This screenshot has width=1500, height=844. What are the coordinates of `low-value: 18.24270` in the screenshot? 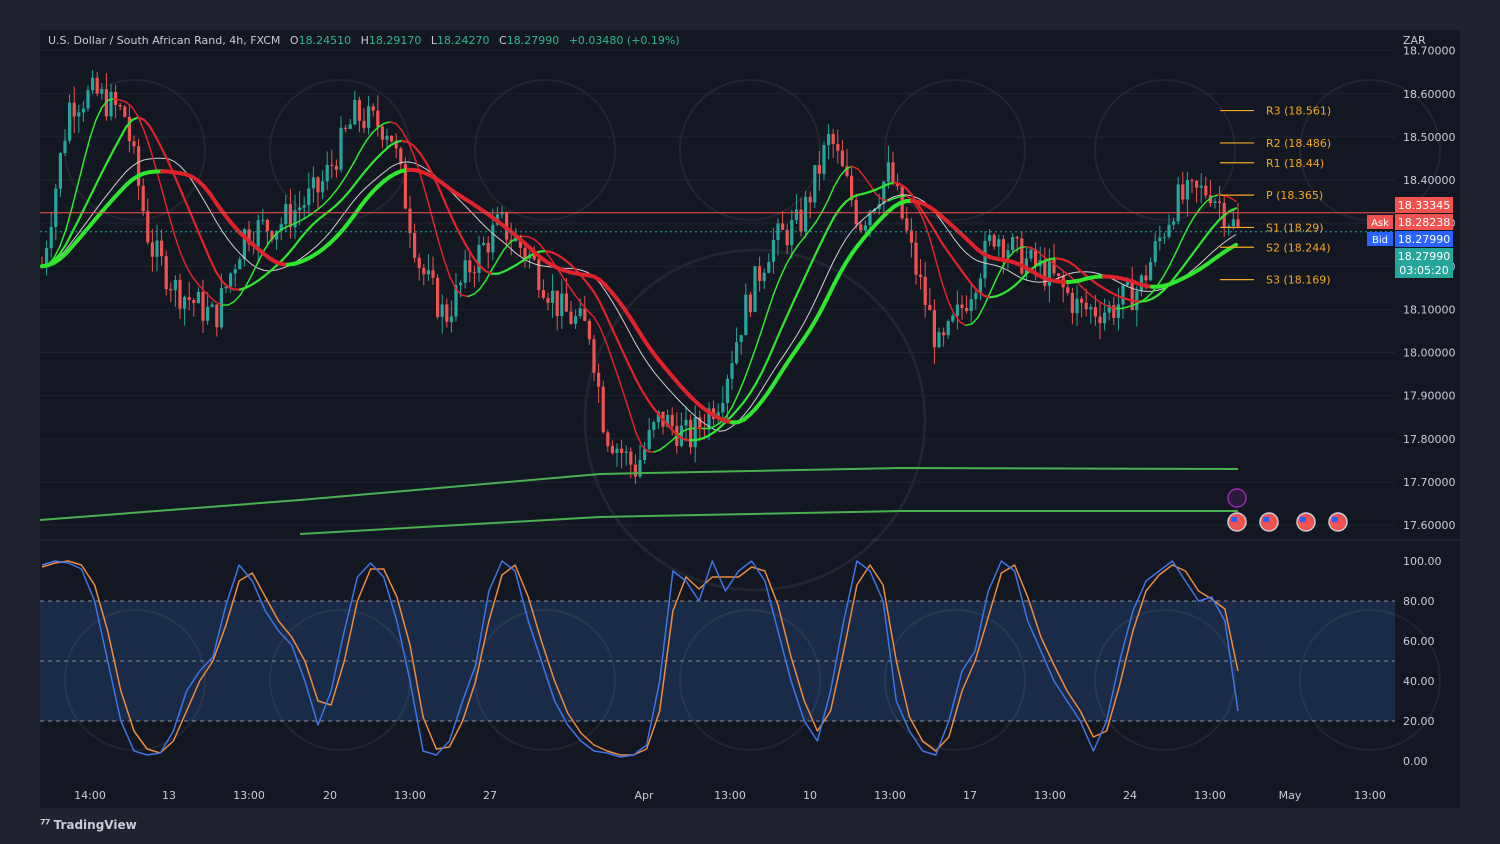 It's located at (463, 40).